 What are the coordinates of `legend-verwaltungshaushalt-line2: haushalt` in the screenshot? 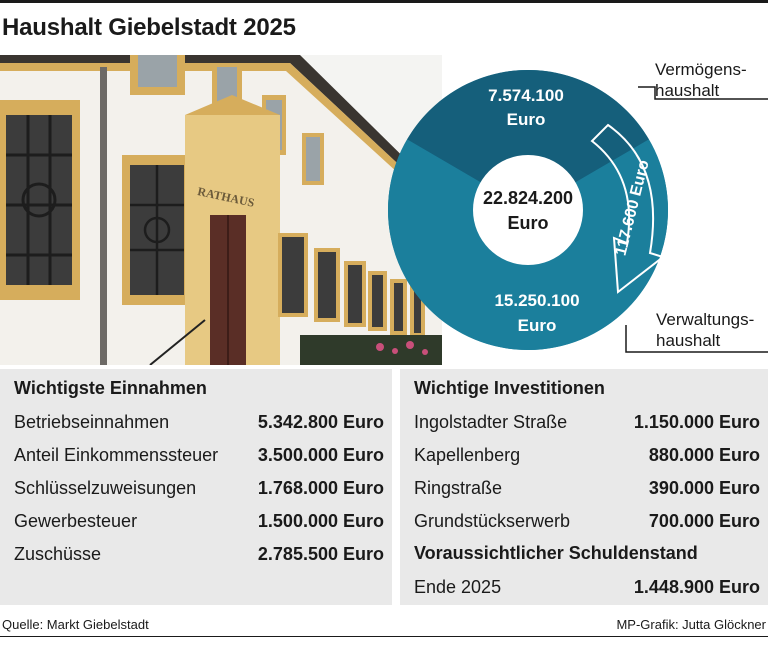 It's located at (688, 340).